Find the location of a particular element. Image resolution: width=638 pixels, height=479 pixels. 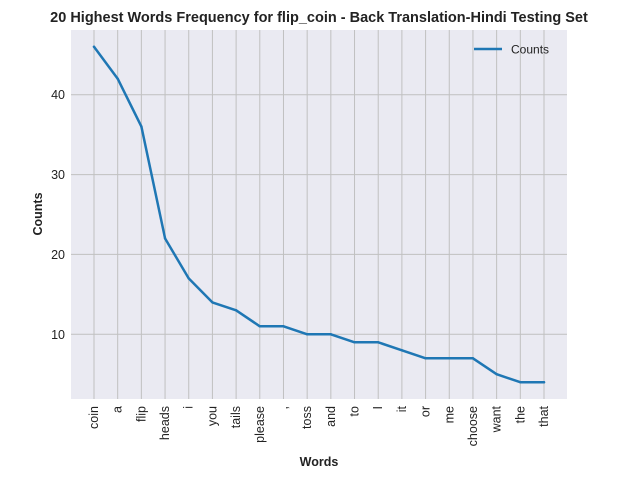

x-tick-label: i is located at coordinates (189, 407).